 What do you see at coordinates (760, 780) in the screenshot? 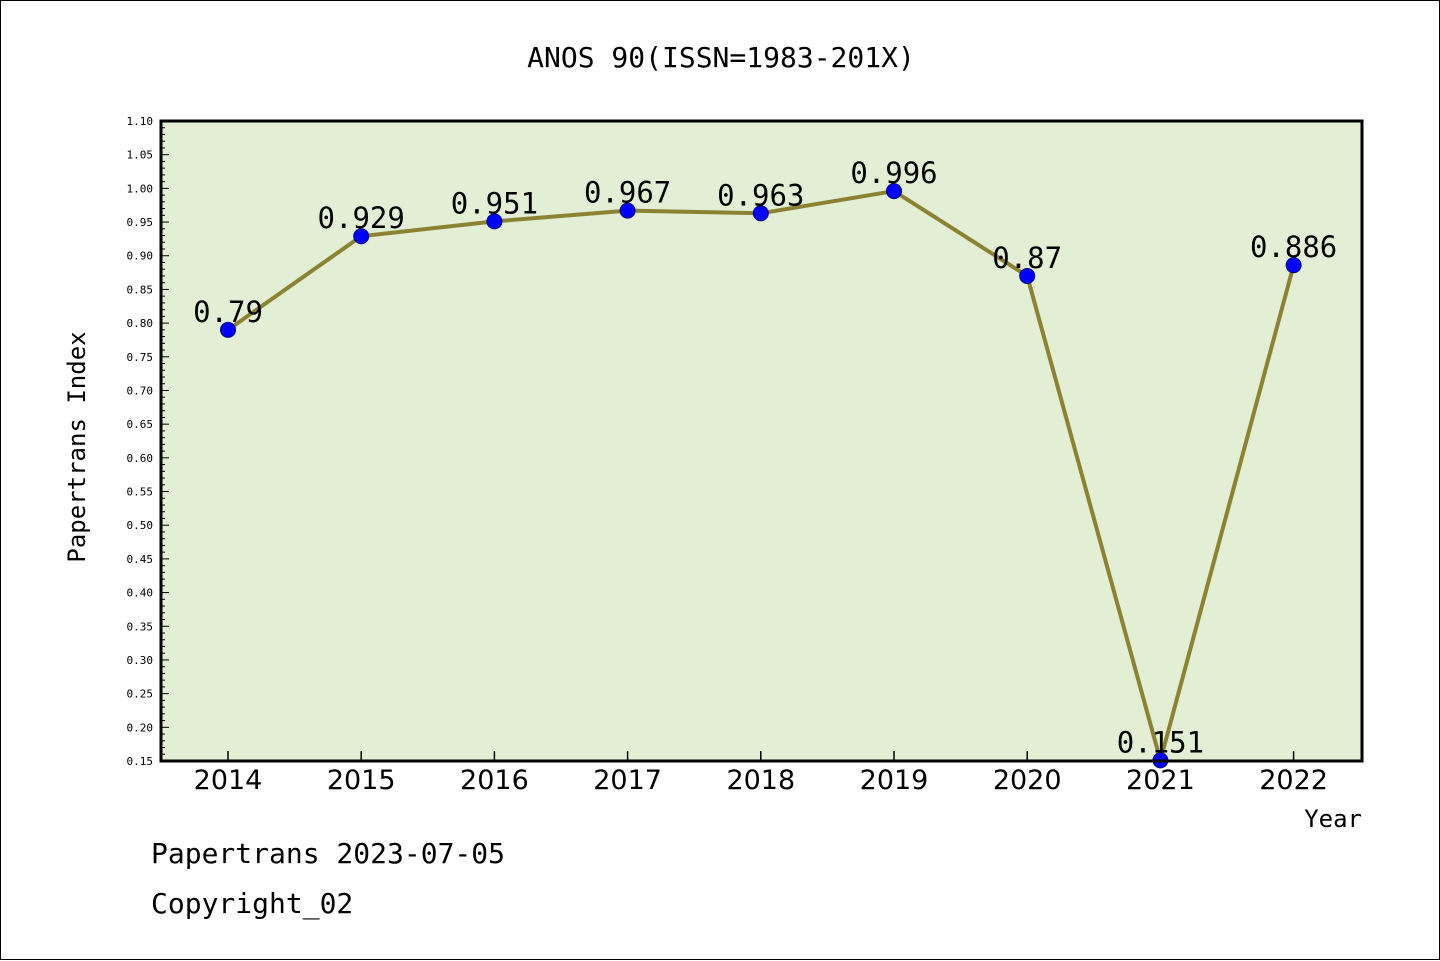
I see `x-tick-label: 2018` at bounding box center [760, 780].